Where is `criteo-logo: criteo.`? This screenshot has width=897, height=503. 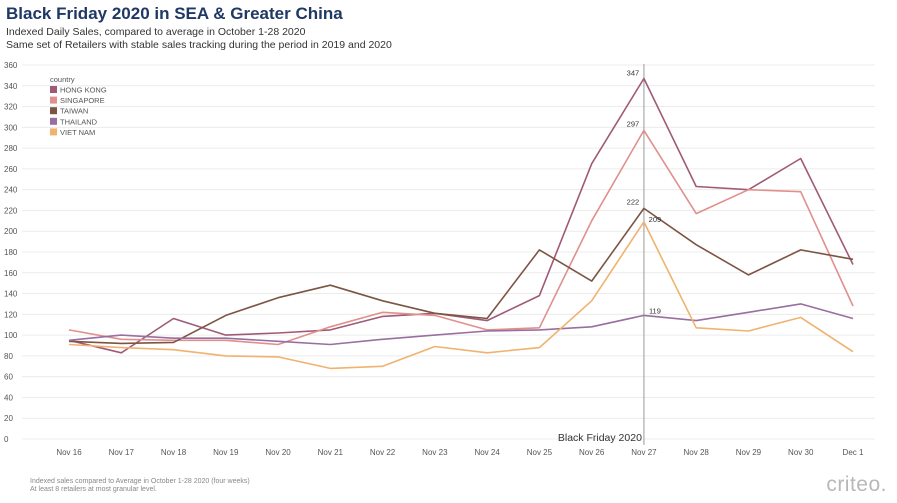 criteo-logo: criteo. is located at coordinates (856, 484).